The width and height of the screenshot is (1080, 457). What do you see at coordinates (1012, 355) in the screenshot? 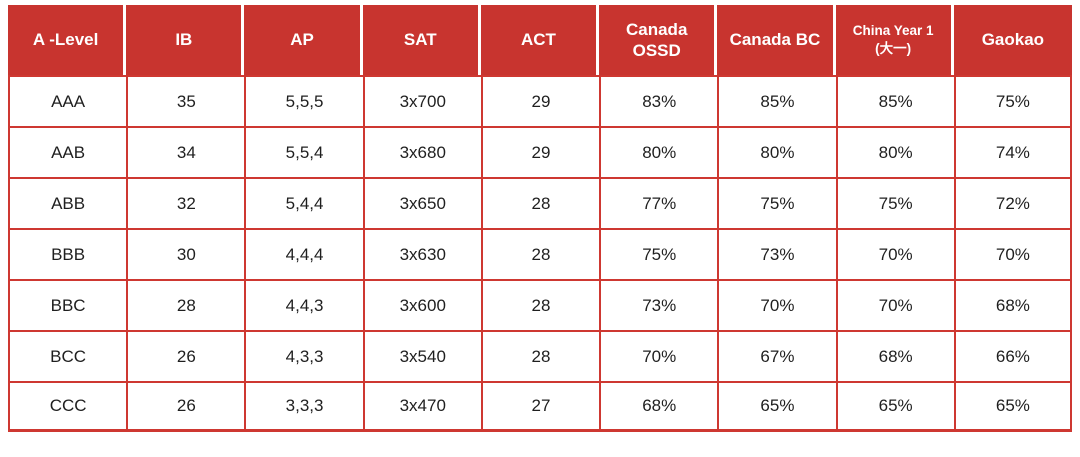
I see `table-cell: 66%` at bounding box center [1012, 355].